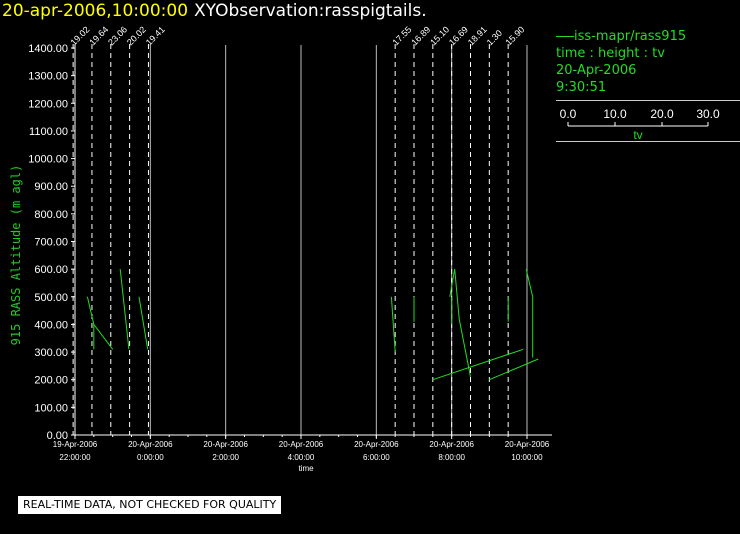 This screenshot has height=534, width=740. What do you see at coordinates (48, 49) in the screenshot?
I see `y-tick-label: 1400.00` at bounding box center [48, 49].